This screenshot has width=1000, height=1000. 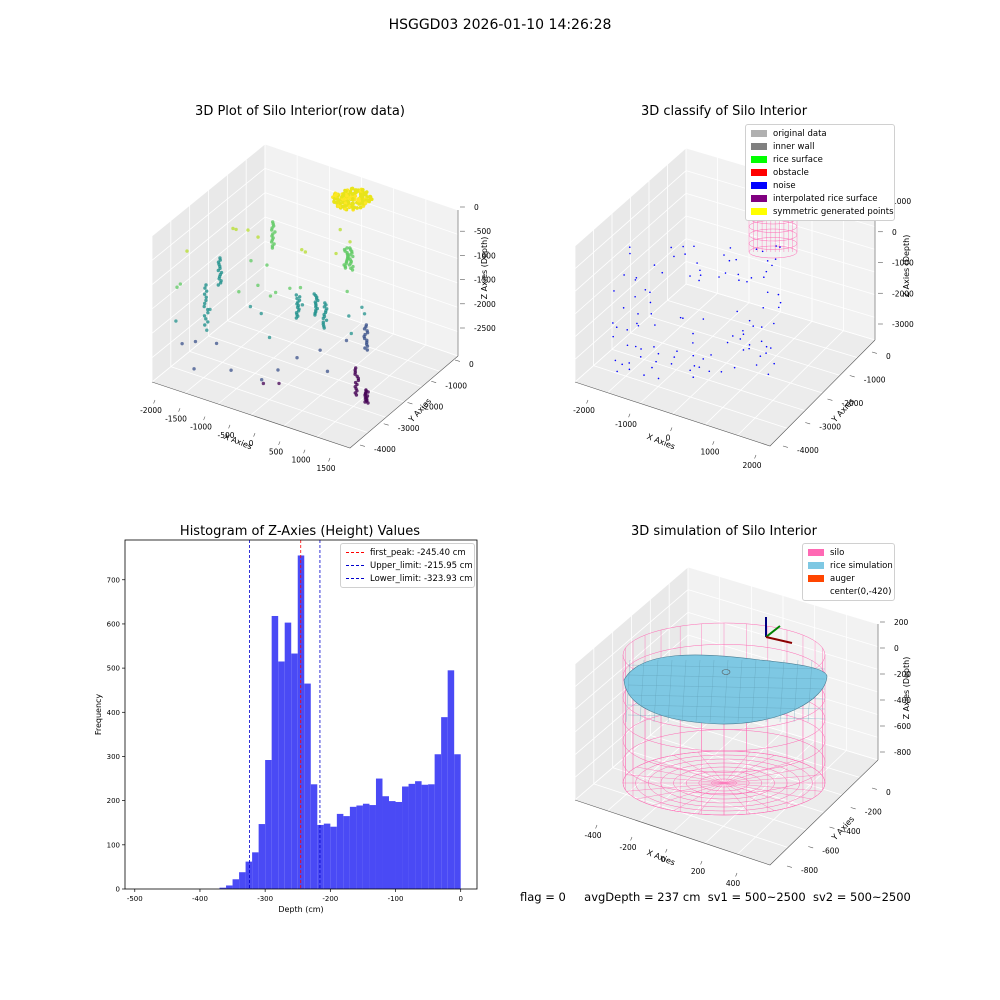 I want to click on legend-item: auger, so click(x=848, y=578).